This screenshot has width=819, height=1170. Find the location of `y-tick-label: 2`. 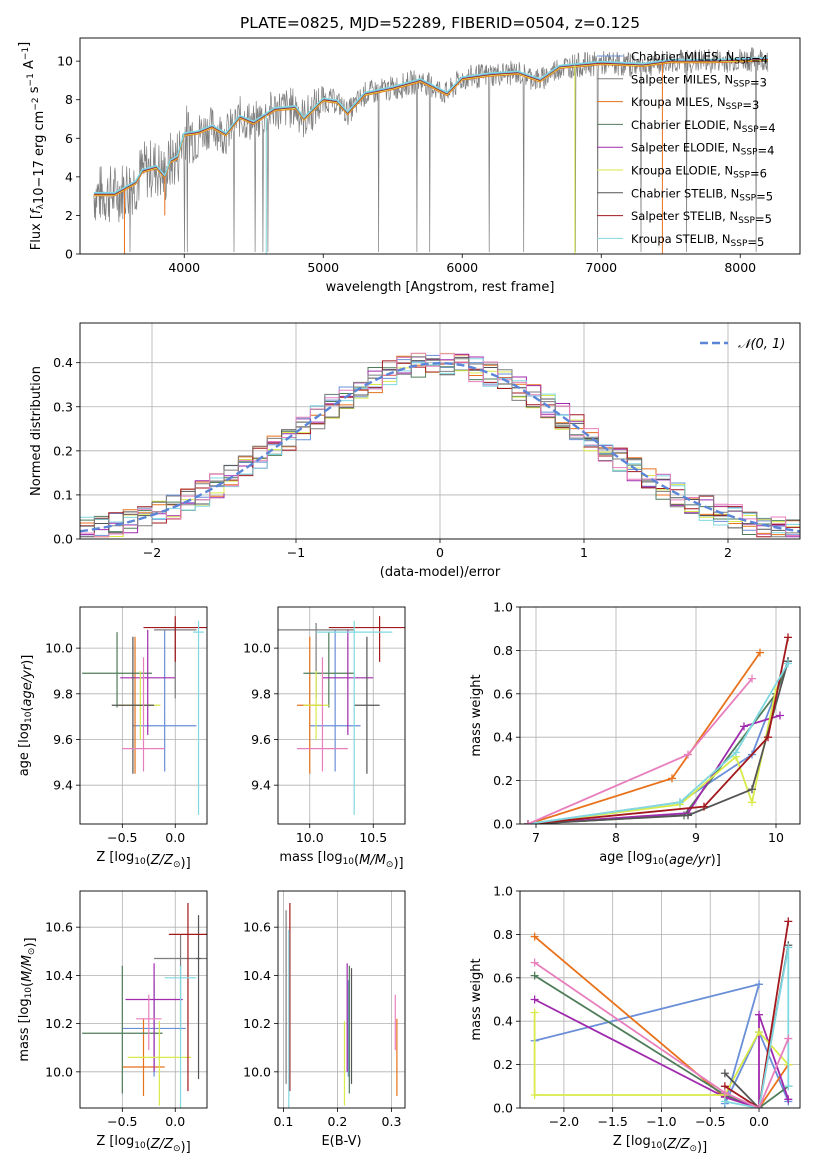

y-tick-label: 2 is located at coordinates (69, 215).